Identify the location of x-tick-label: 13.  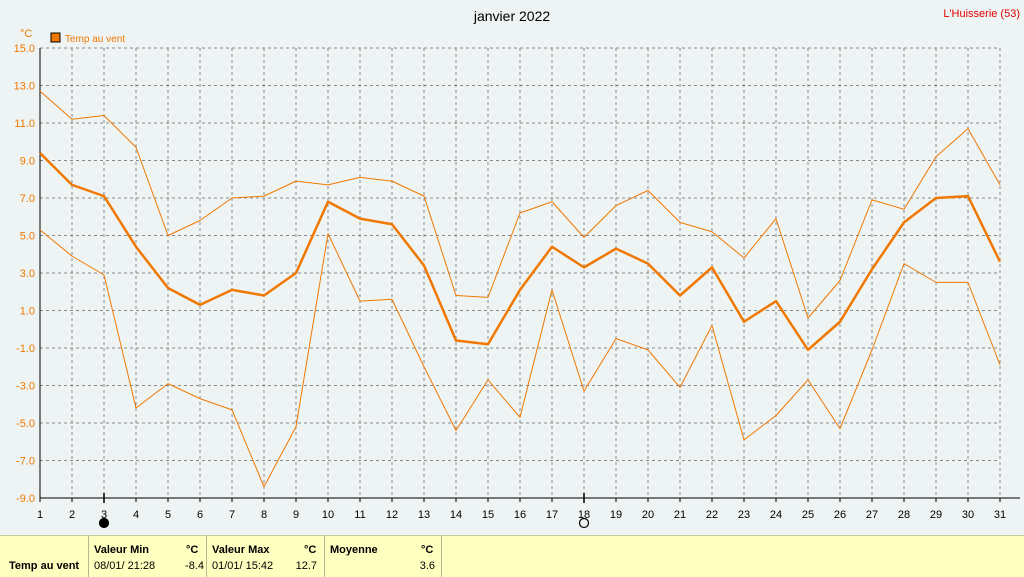
(424, 515).